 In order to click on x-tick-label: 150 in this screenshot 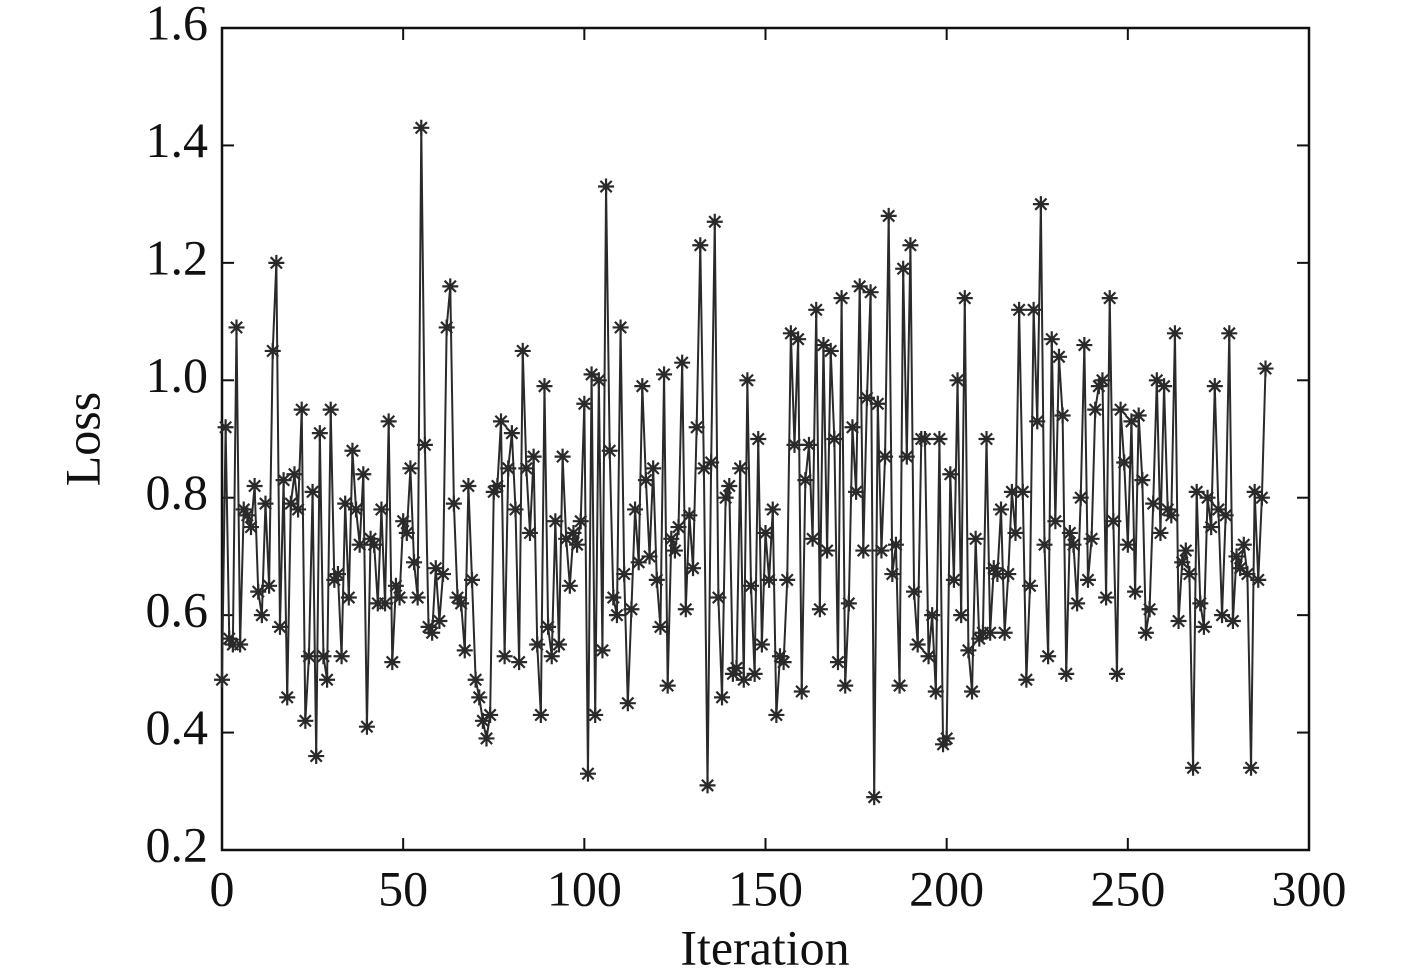, I will do `click(765, 888)`.